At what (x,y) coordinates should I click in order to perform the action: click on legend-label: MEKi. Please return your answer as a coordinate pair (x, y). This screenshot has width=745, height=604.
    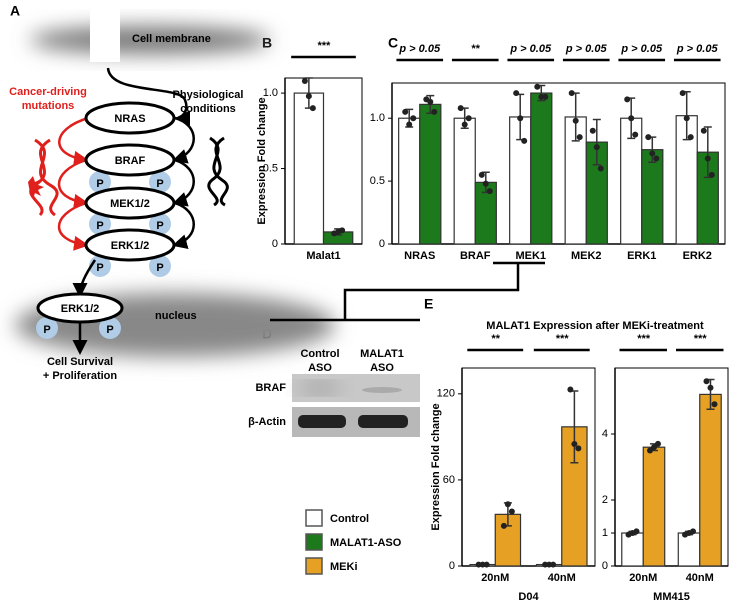
    Looking at the image, I should click on (344, 567).